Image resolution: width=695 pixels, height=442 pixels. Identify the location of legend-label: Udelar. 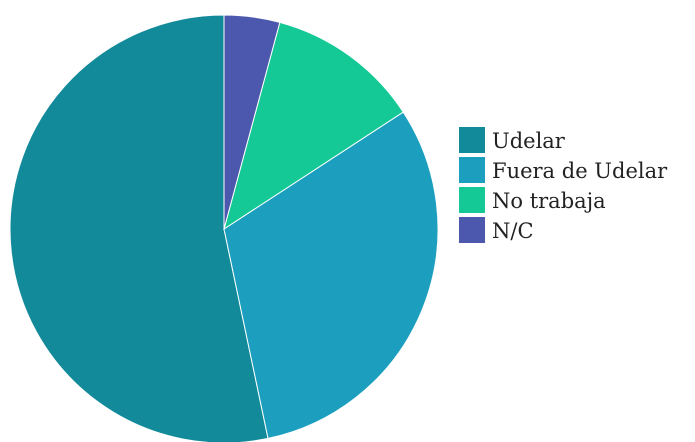
(529, 141).